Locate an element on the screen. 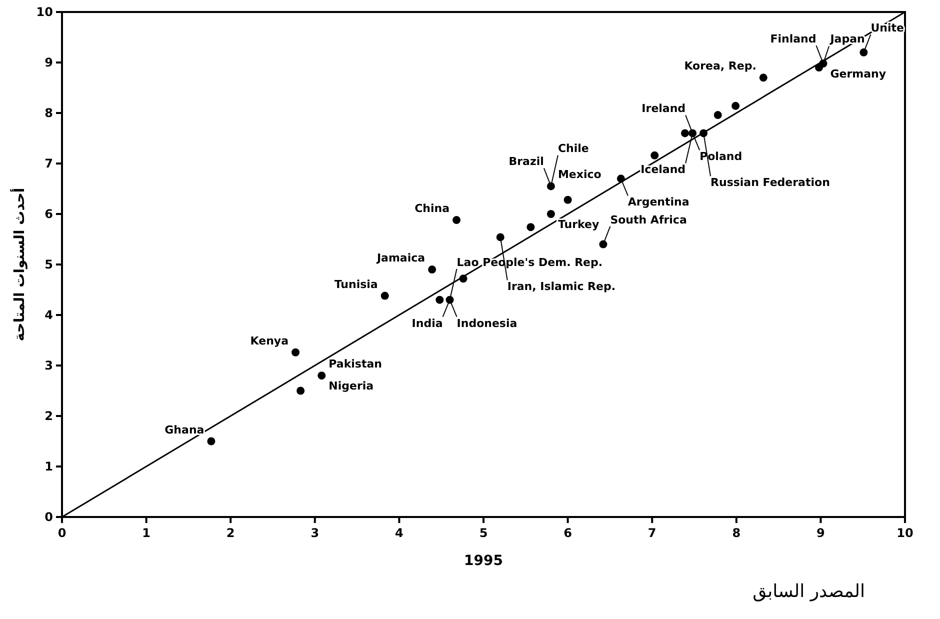 The width and height of the screenshot is (940, 619). annotation: Chile is located at coordinates (573, 149).